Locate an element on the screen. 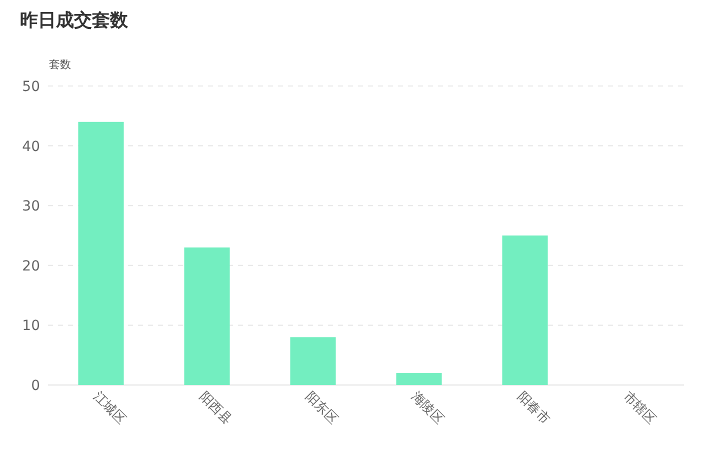 Image resolution: width=727 pixels, height=476 pixels. x-tick-label: 阳东区 is located at coordinates (321, 408).